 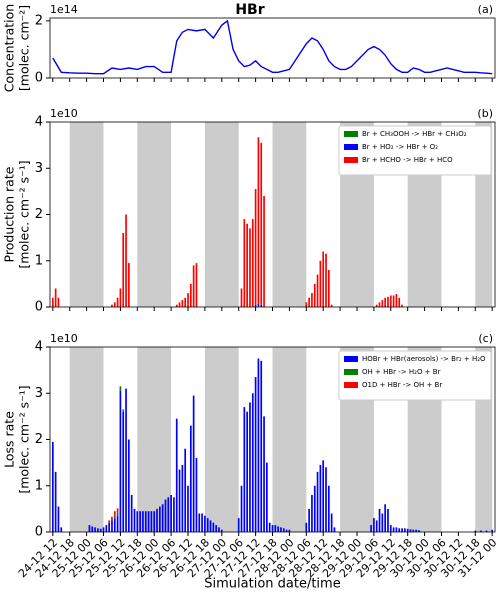 What do you see at coordinates (39, 214) in the screenshot?
I see `y-tick-label: 2` at bounding box center [39, 214].